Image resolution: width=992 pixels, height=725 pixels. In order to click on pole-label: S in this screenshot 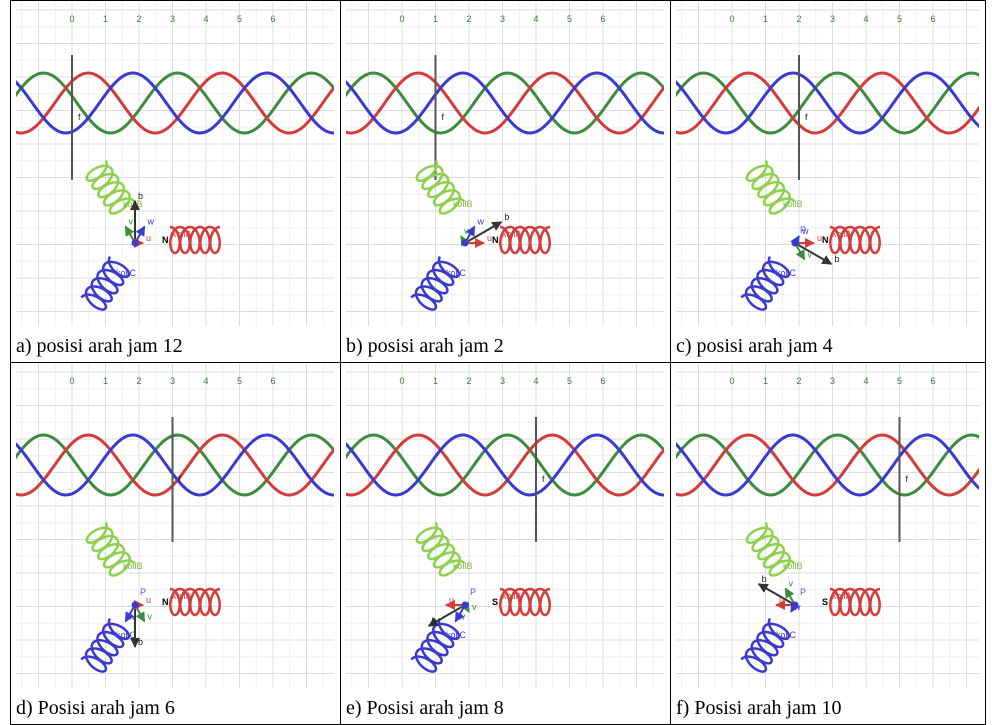, I will do `click(825, 602)`.